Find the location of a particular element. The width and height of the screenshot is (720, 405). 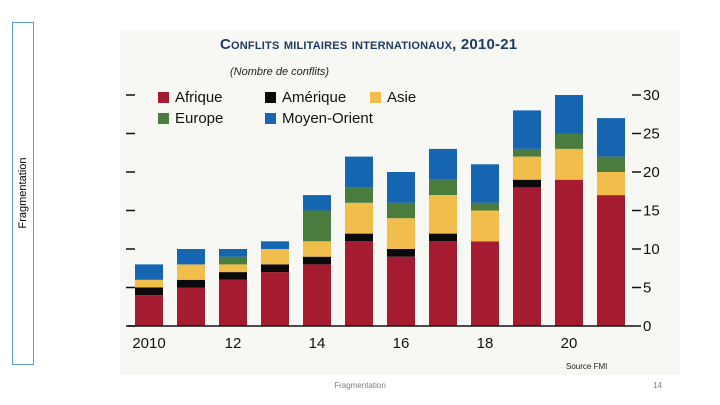

bar-segment-afrique-2016 is located at coordinates (401, 291).